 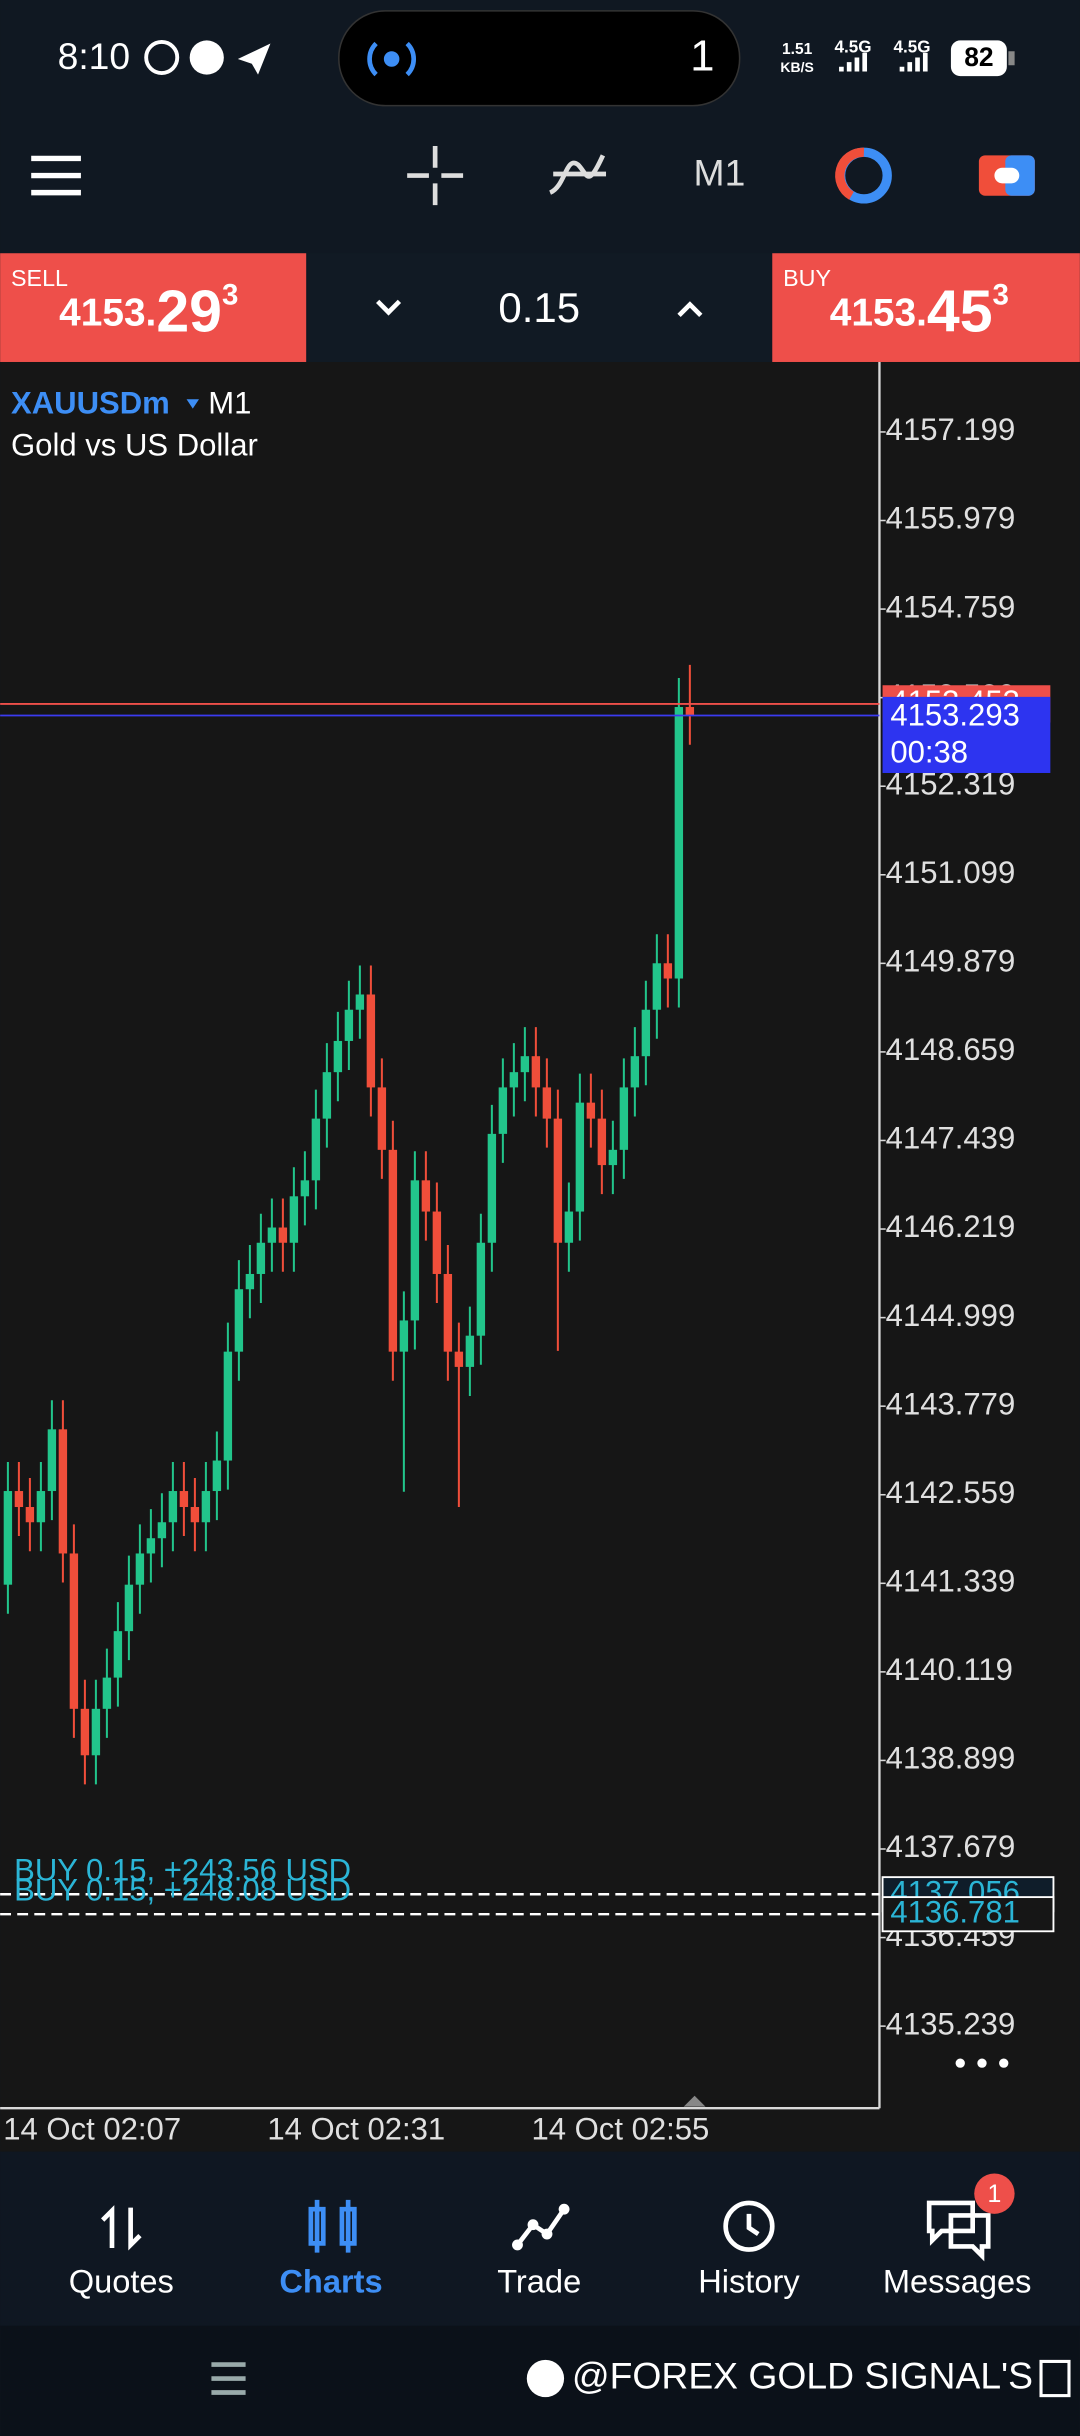 I want to click on chart-timeframe: M1, so click(x=229, y=403).